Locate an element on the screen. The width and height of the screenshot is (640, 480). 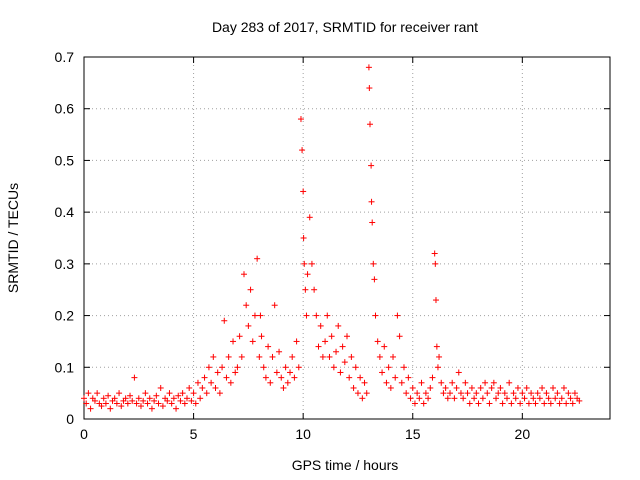
y-tick-label: 0.5 is located at coordinates (65, 160).